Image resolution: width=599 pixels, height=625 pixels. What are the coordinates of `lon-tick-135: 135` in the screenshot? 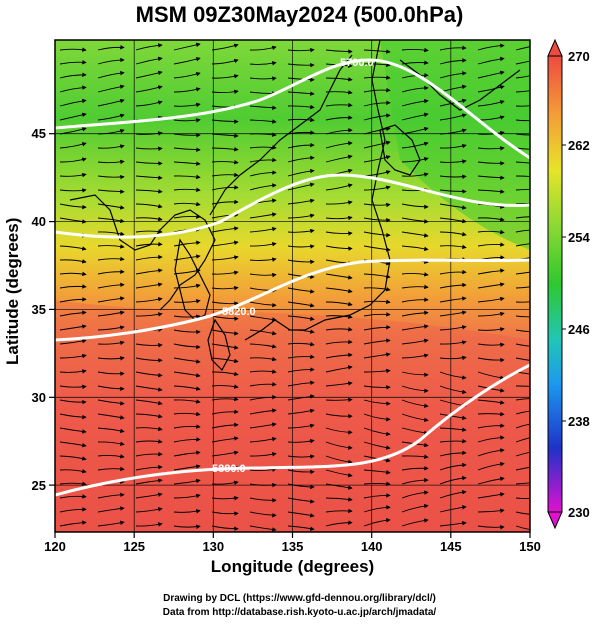 It's located at (293, 546).